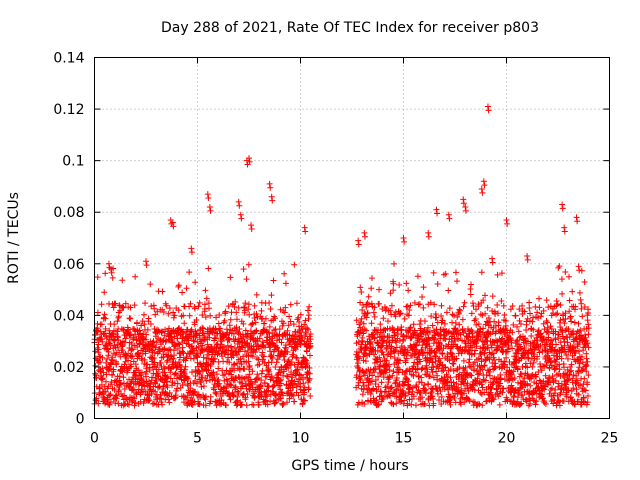  I want to click on y-tick-label: 0.06, so click(68, 265).